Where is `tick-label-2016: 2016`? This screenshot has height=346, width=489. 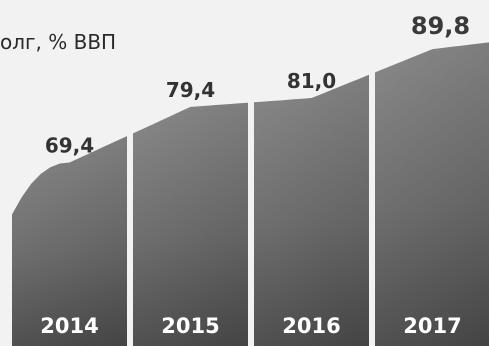
tick-label-2016: 2016 is located at coordinates (311, 326).